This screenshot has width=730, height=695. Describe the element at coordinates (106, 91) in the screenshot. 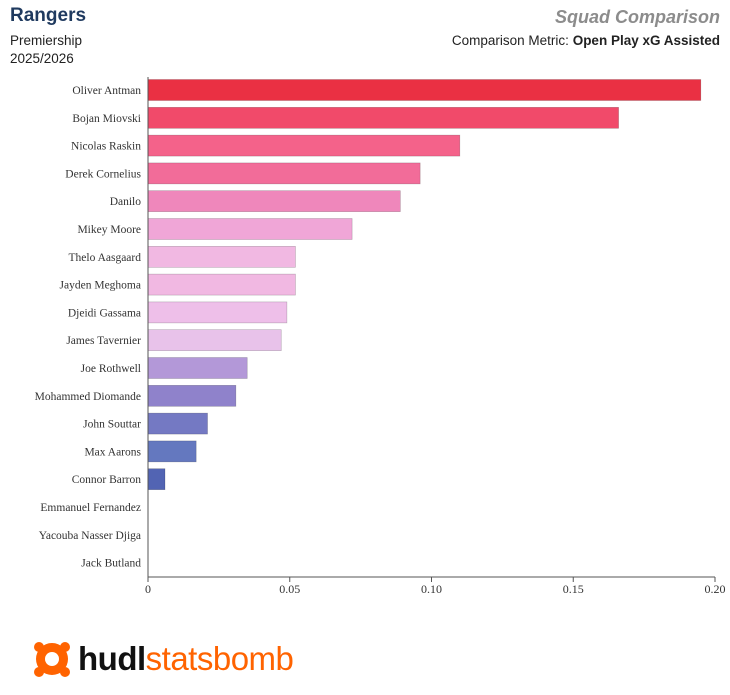

I see `category-label: Oliver Antman` at that location.